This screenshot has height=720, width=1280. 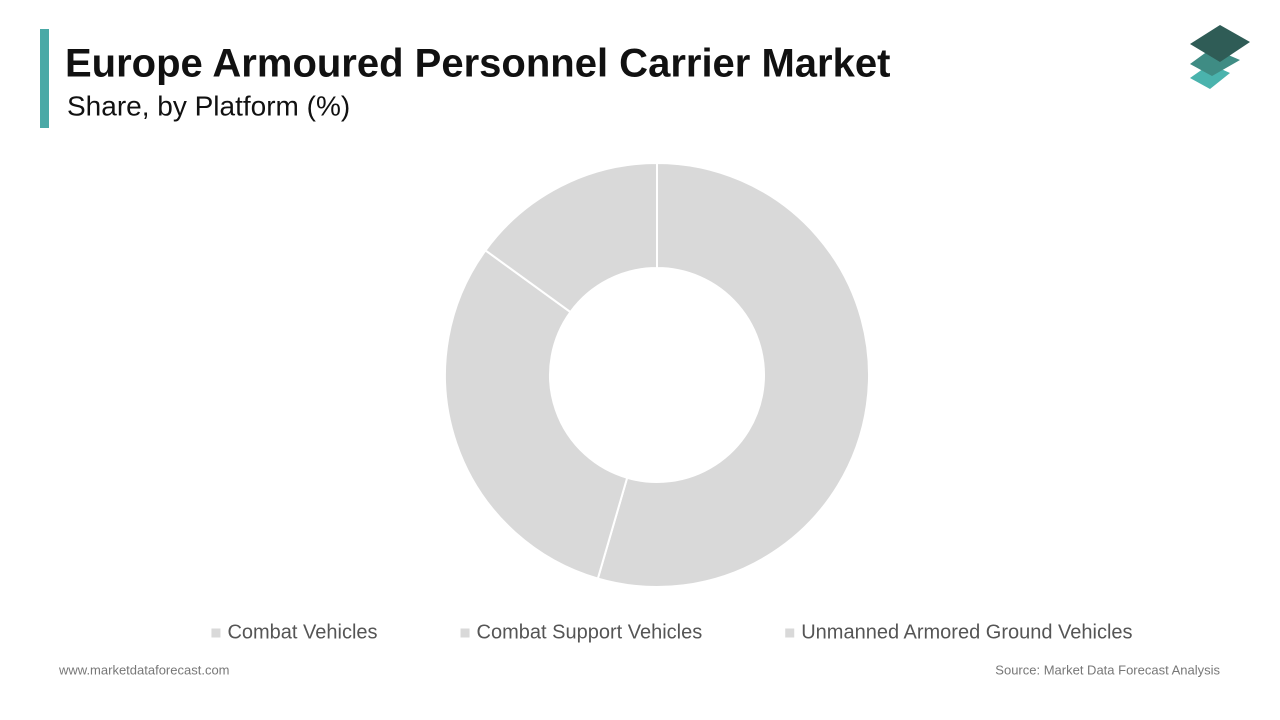 What do you see at coordinates (966, 632) in the screenshot?
I see `legend-label: Unmanned Armored Ground Vehicles` at bounding box center [966, 632].